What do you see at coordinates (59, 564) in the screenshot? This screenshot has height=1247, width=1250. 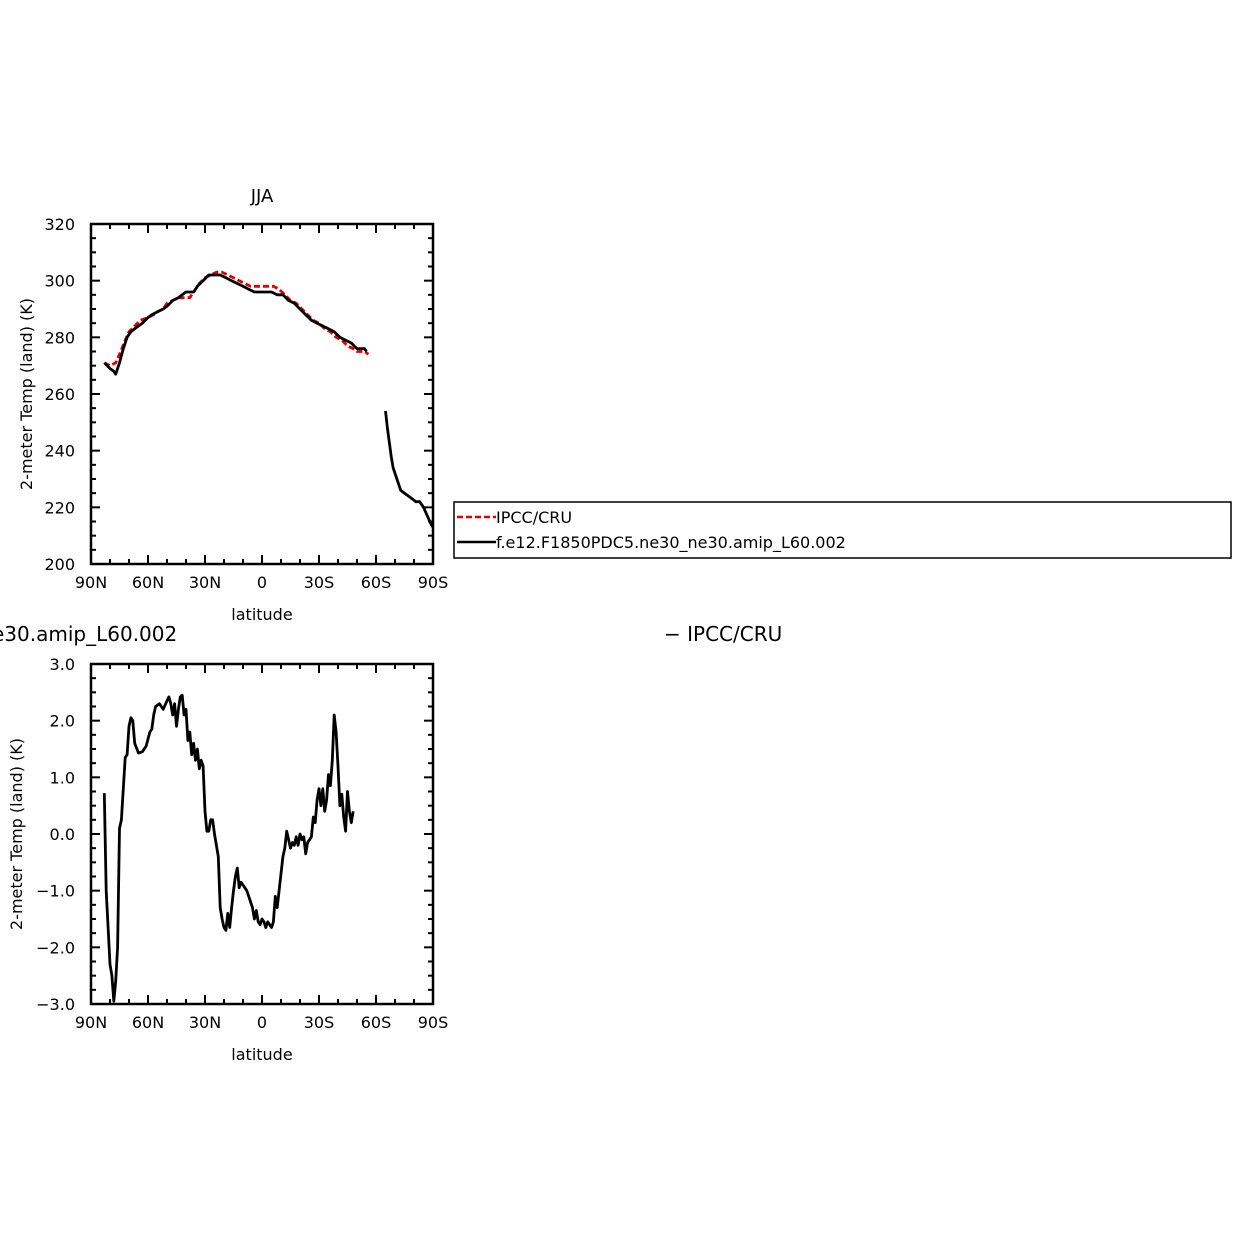 I see `top-ytick-label: 200` at bounding box center [59, 564].